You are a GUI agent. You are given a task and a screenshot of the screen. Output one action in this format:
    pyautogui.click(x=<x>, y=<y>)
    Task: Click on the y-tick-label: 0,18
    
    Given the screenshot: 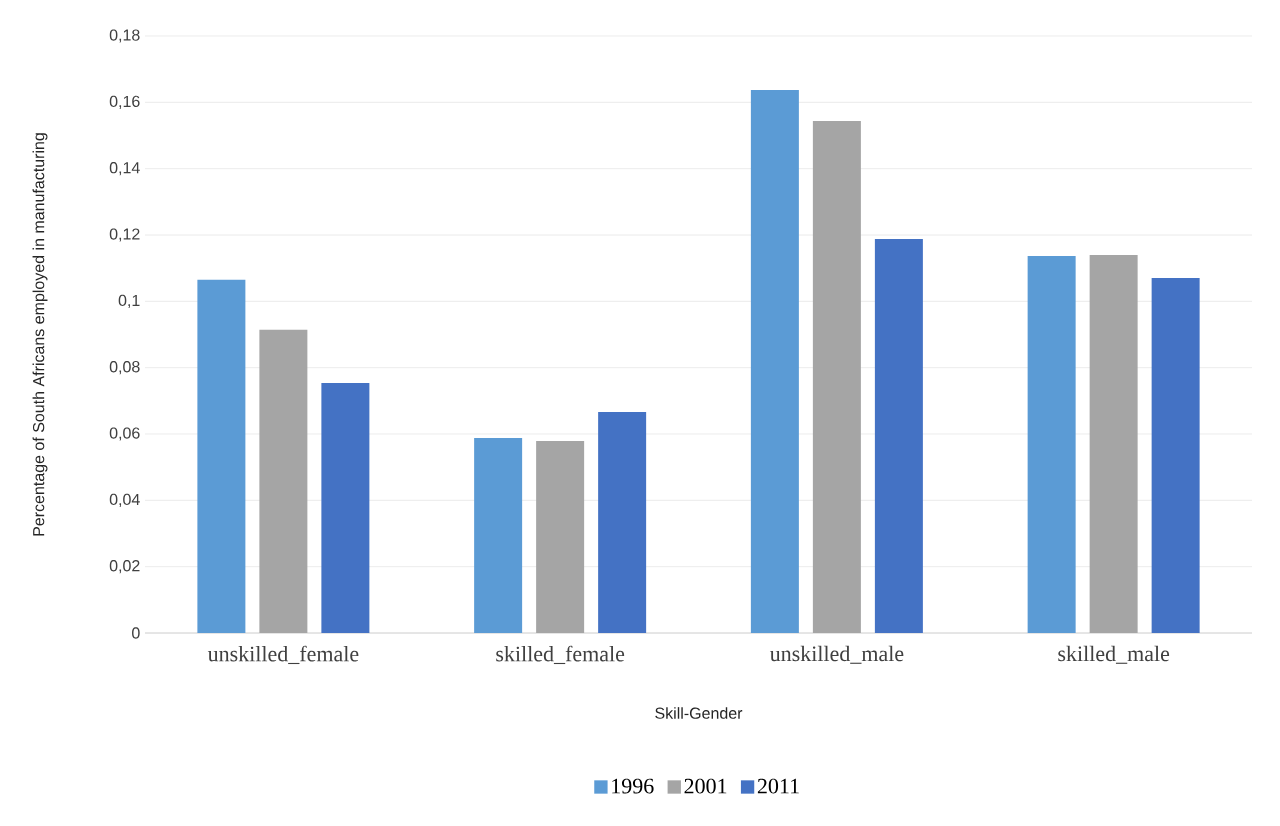 What is the action you would take?
    pyautogui.click(x=124, y=36)
    